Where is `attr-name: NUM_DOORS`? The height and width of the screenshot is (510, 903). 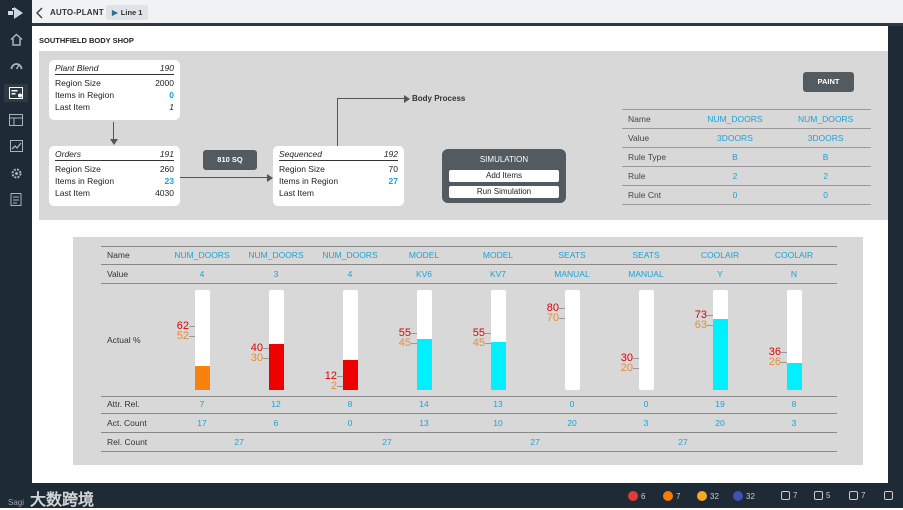 attr-name: NUM_DOORS is located at coordinates (202, 255).